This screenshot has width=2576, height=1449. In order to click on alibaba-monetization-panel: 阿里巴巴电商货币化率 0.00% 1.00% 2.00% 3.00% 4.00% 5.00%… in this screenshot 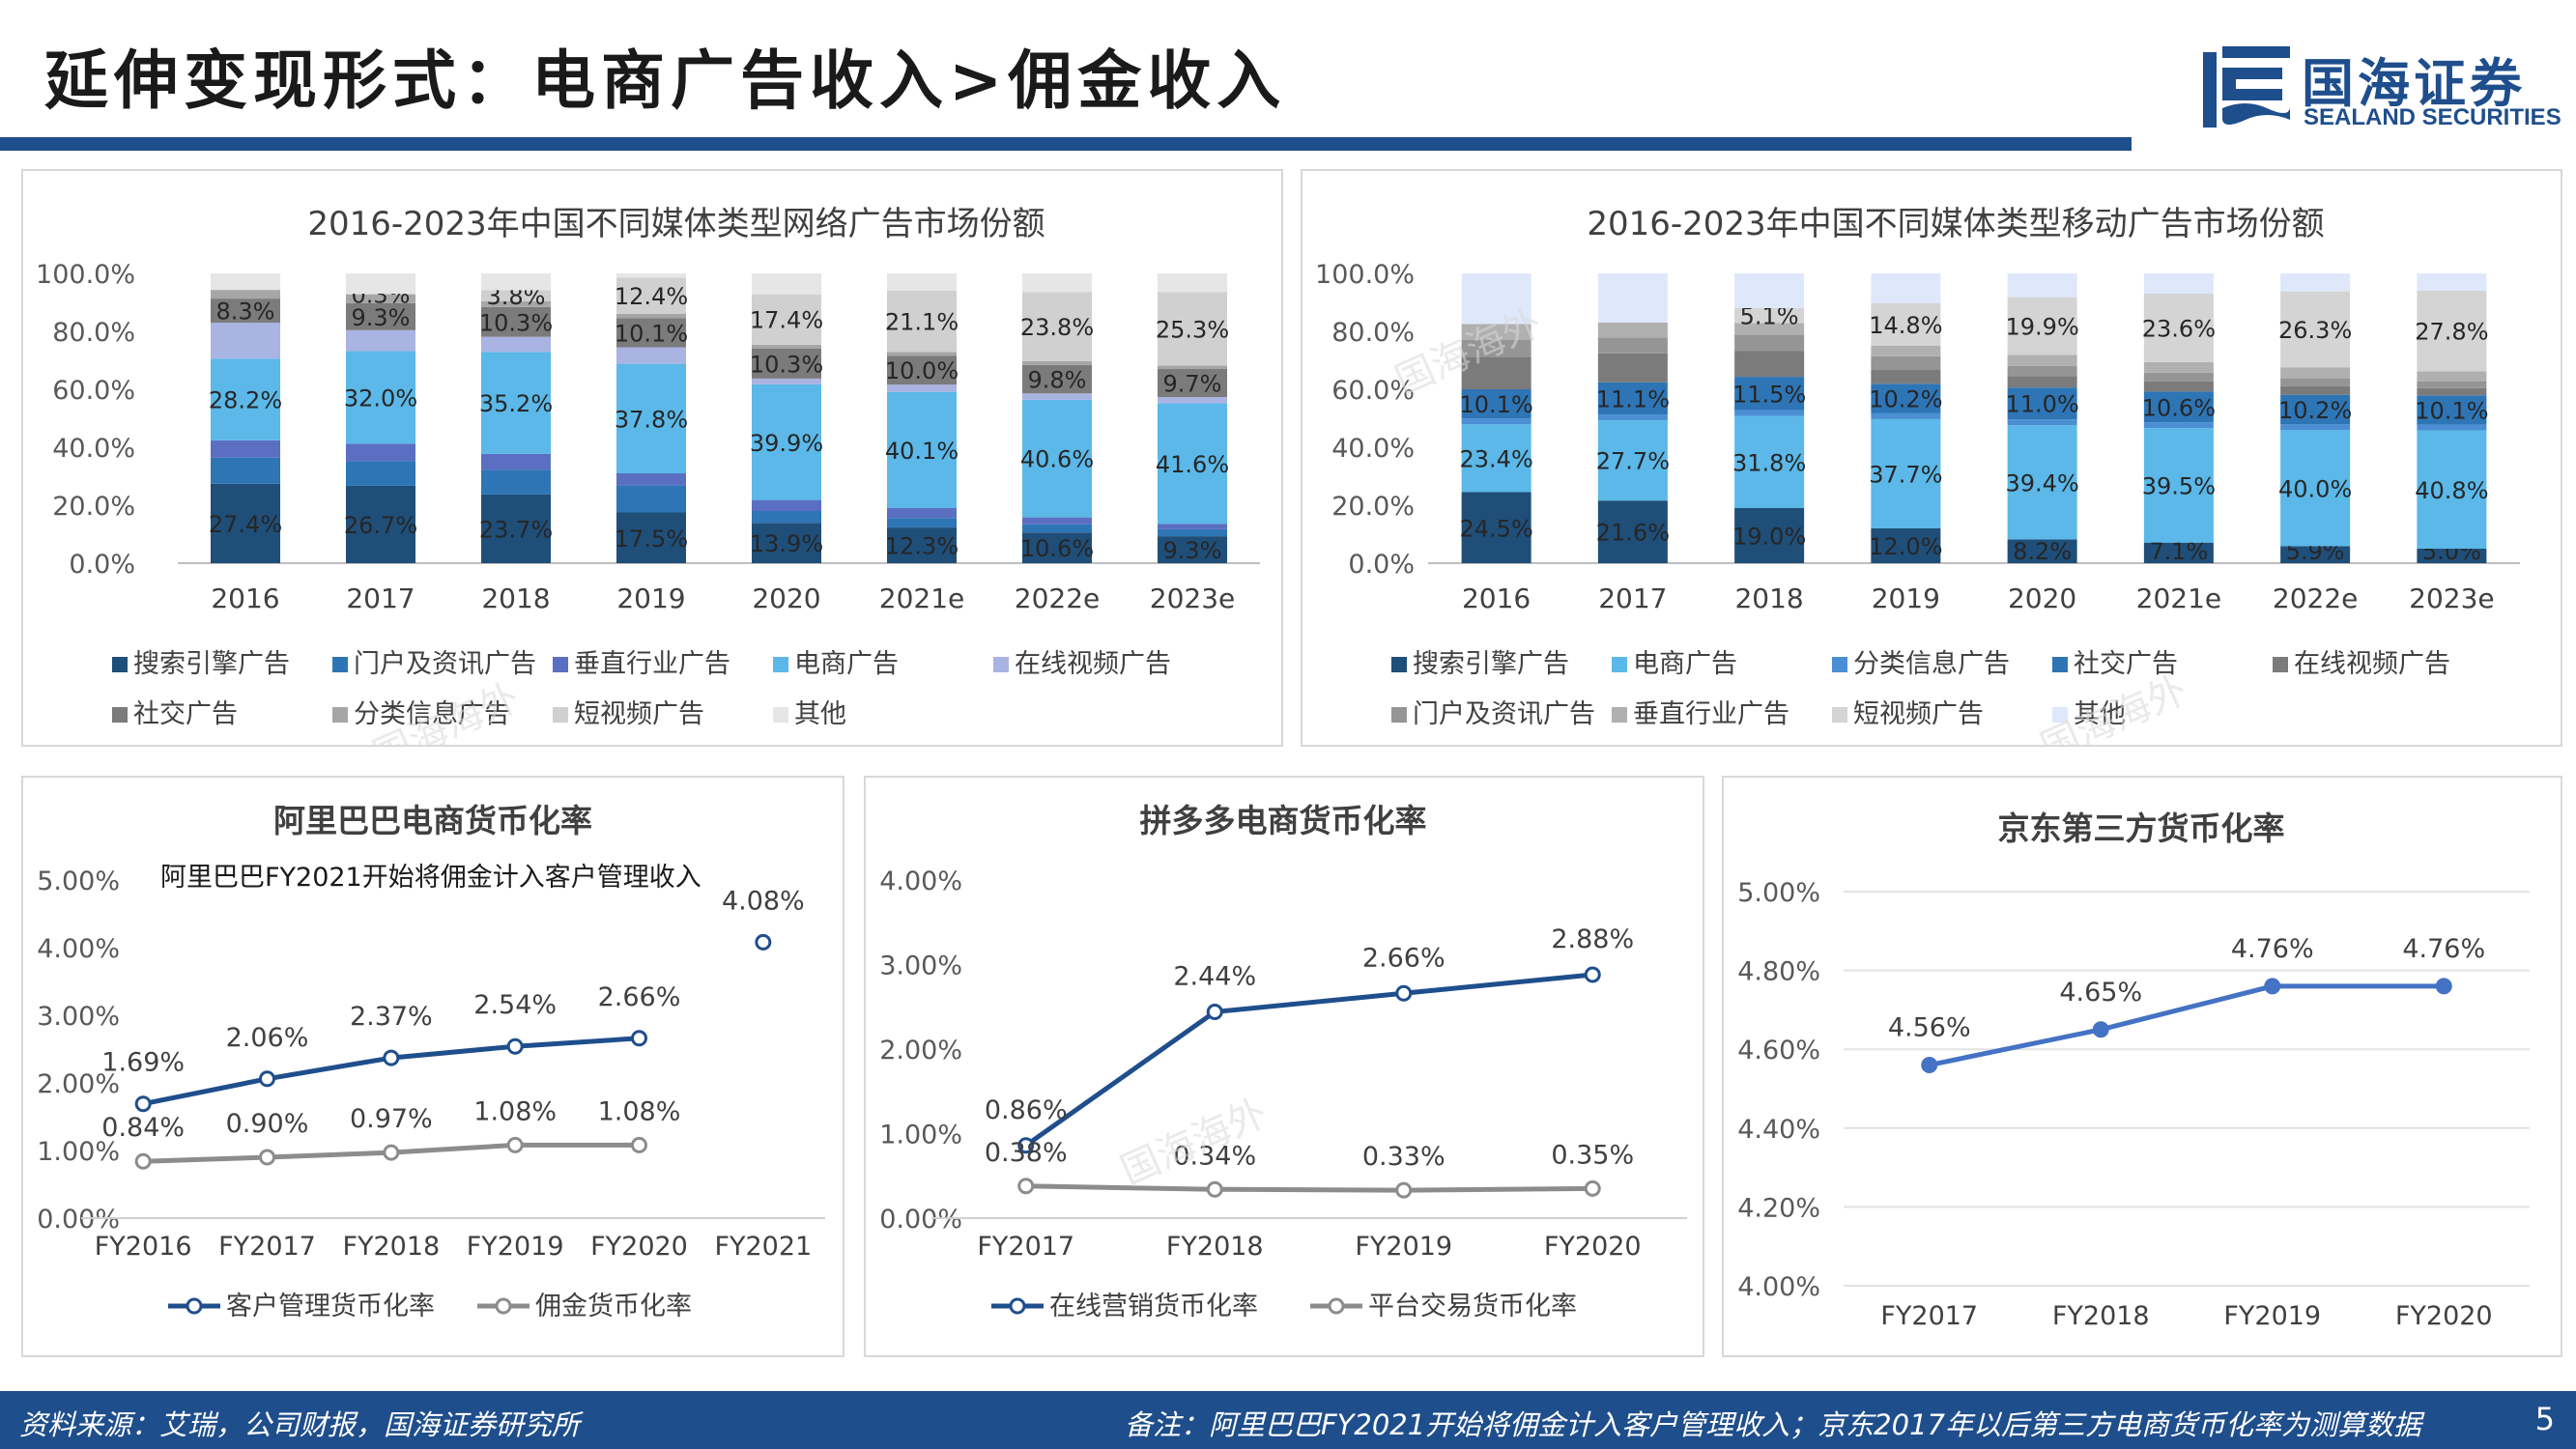, I will do `click(433, 1066)`.